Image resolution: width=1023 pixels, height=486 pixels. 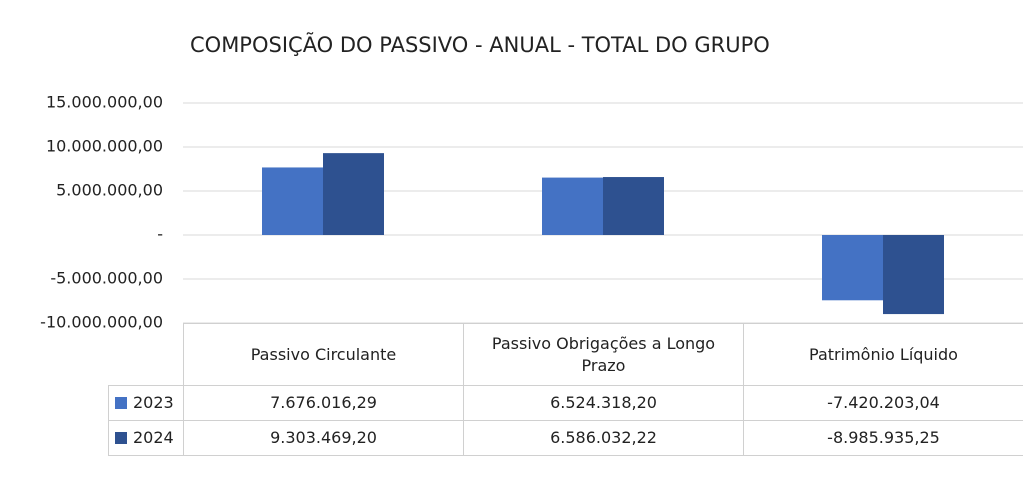 What do you see at coordinates (106, 278) in the screenshot?
I see `y-tick-label: -5.000.000,00` at bounding box center [106, 278].